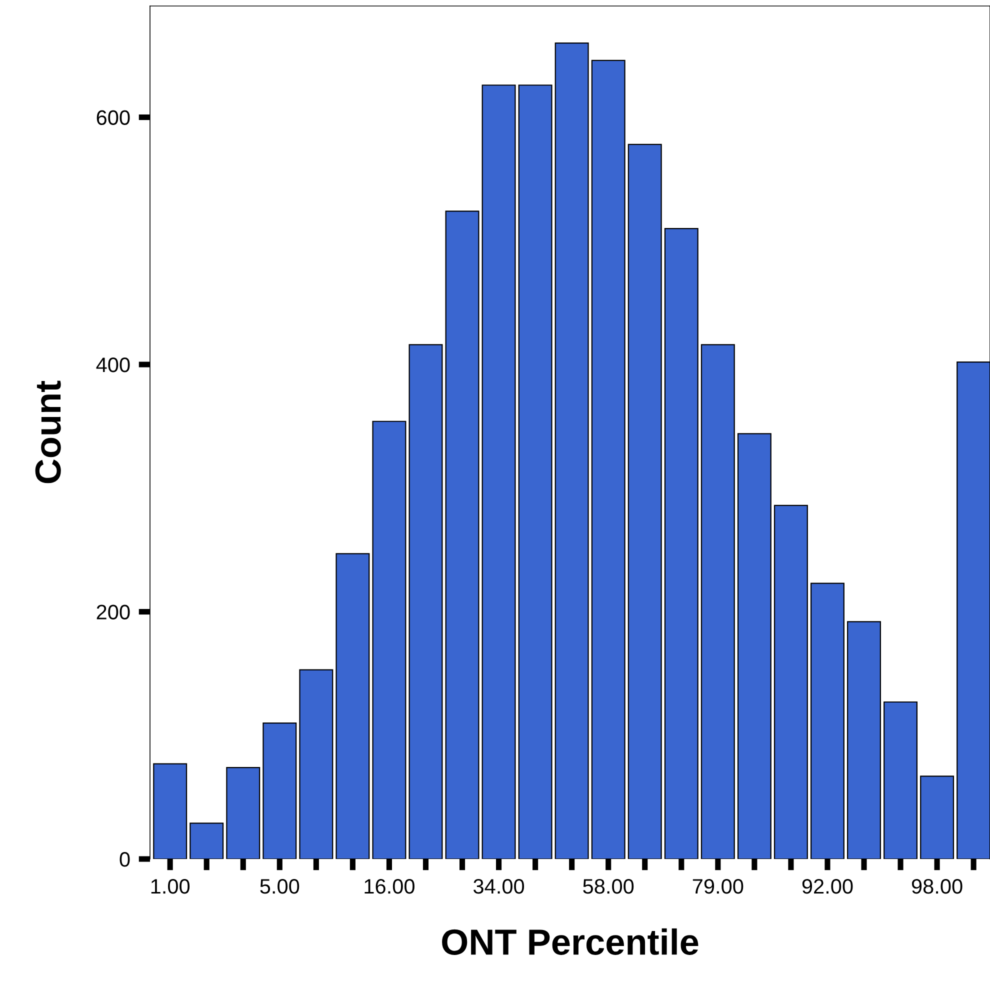  I want to click on x-tick-label: 5.00, so click(280, 886).